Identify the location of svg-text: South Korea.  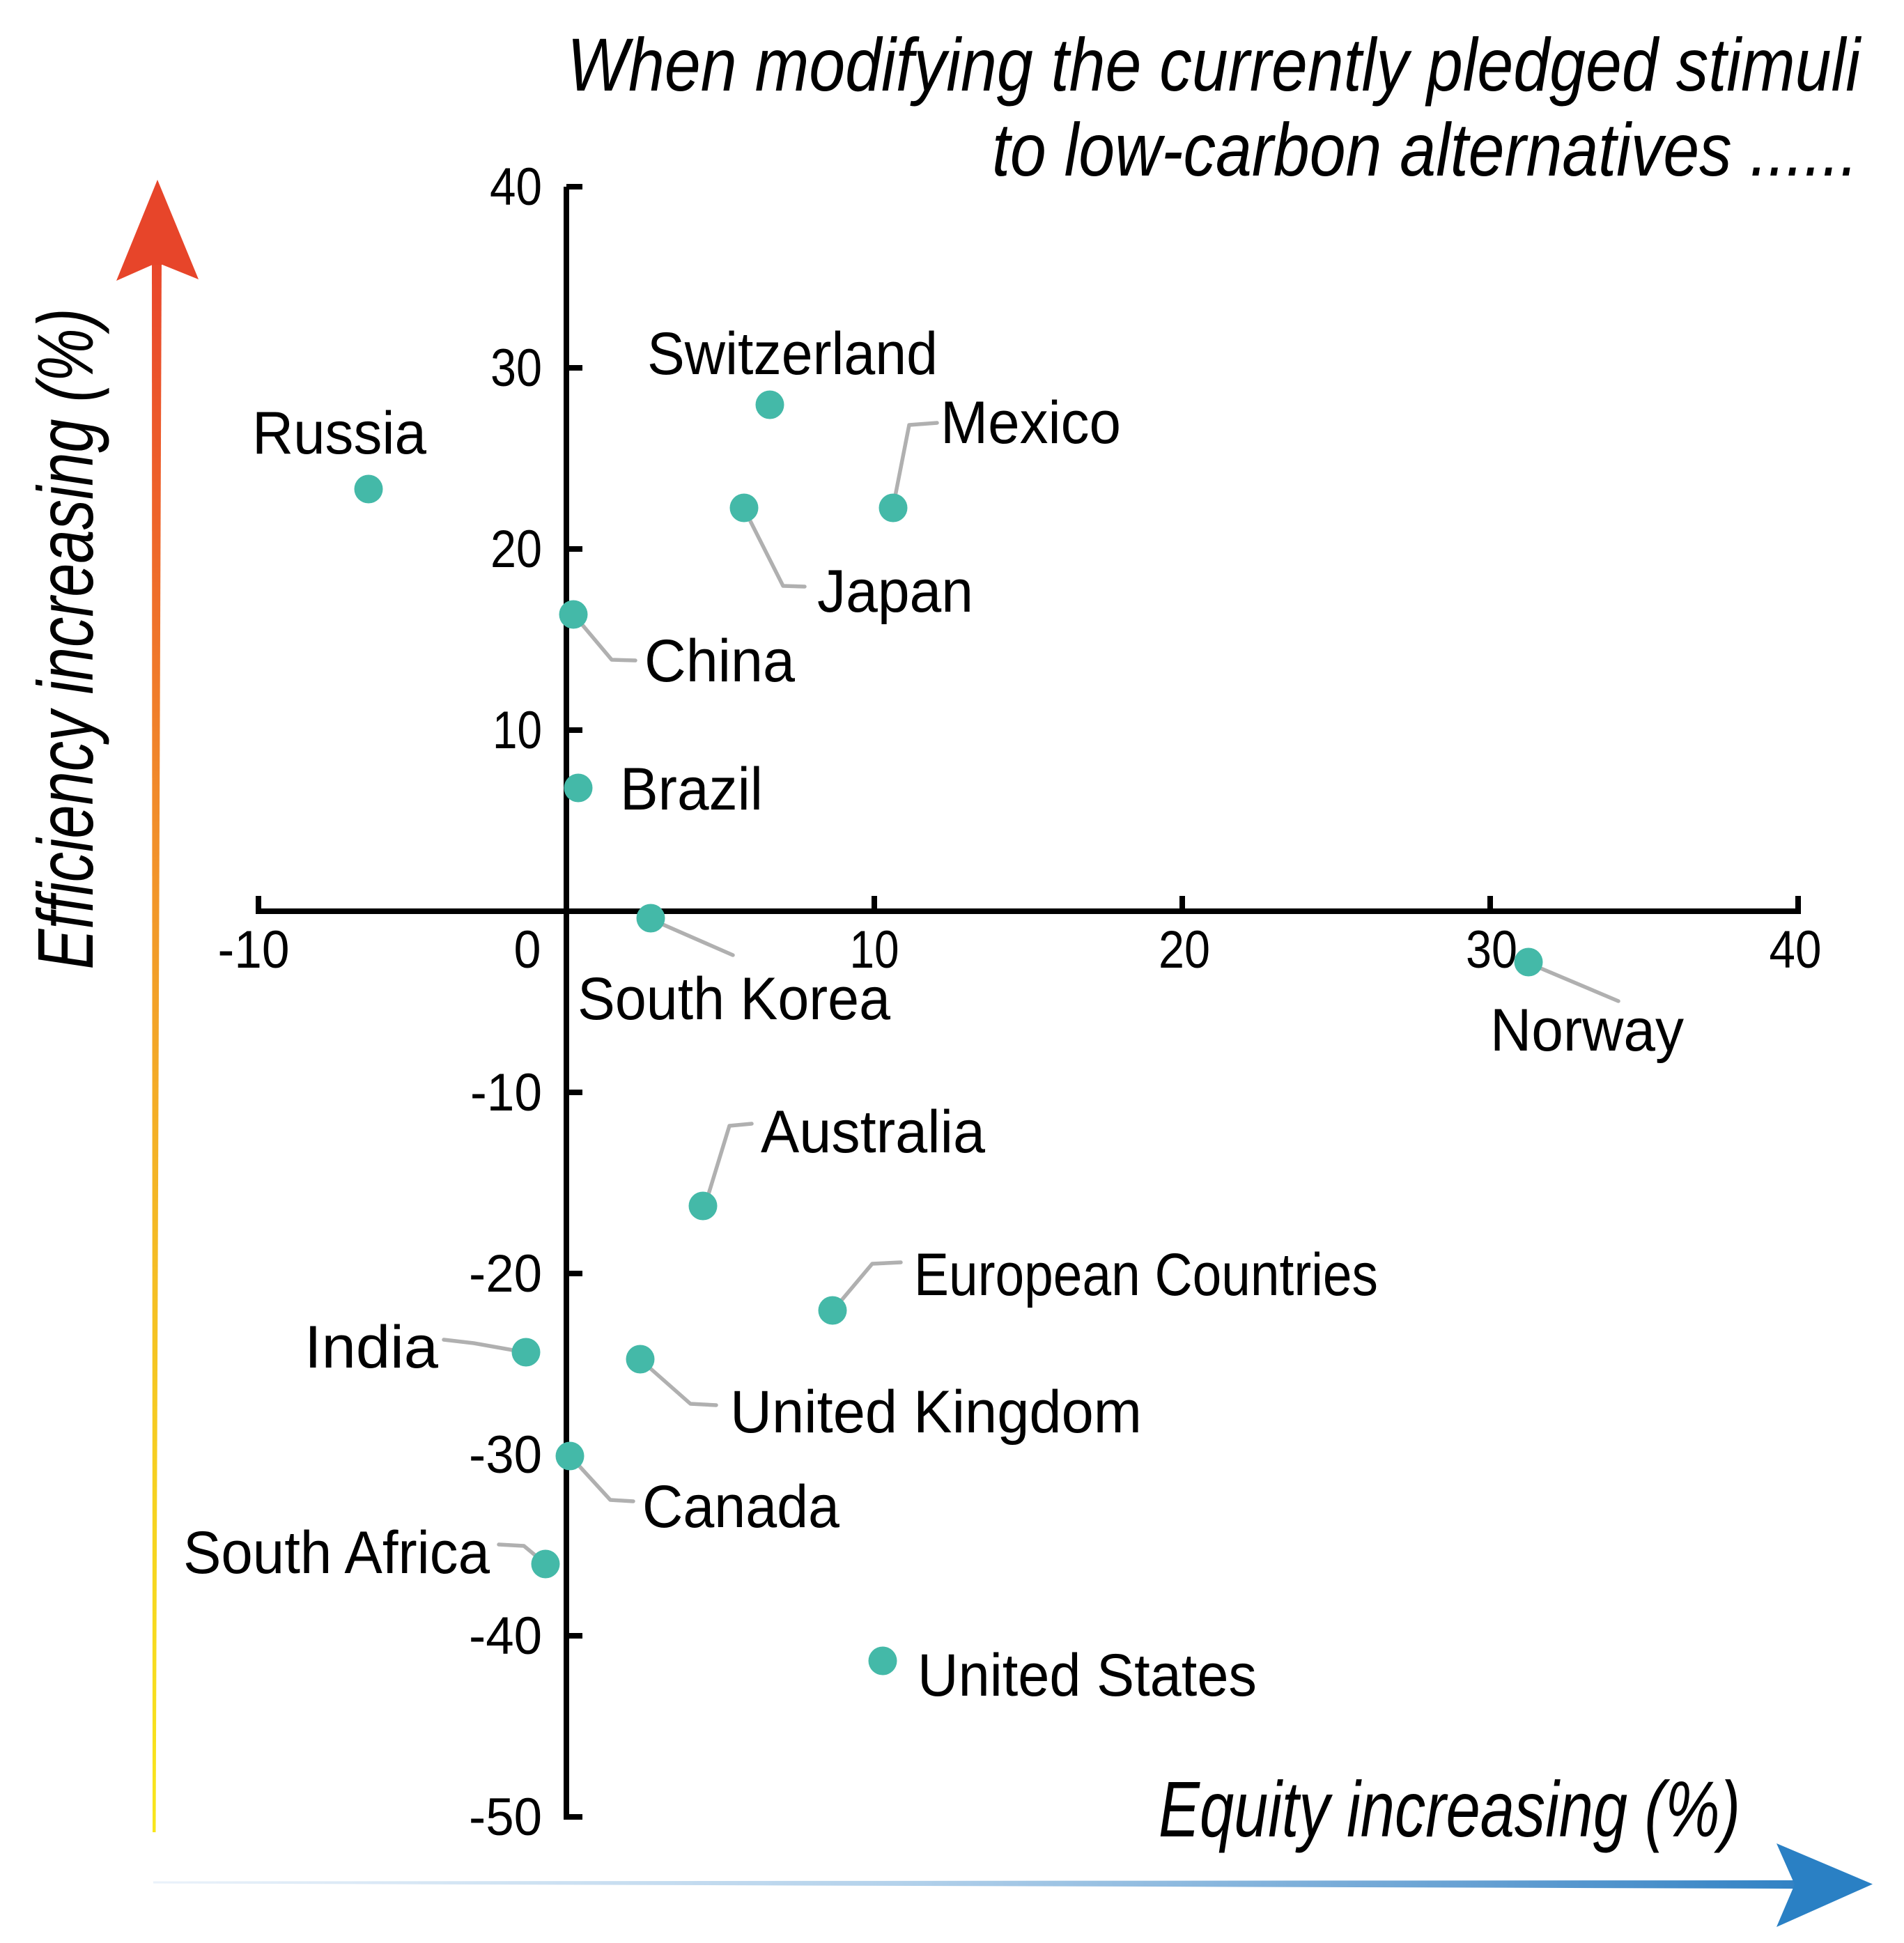
(734, 999).